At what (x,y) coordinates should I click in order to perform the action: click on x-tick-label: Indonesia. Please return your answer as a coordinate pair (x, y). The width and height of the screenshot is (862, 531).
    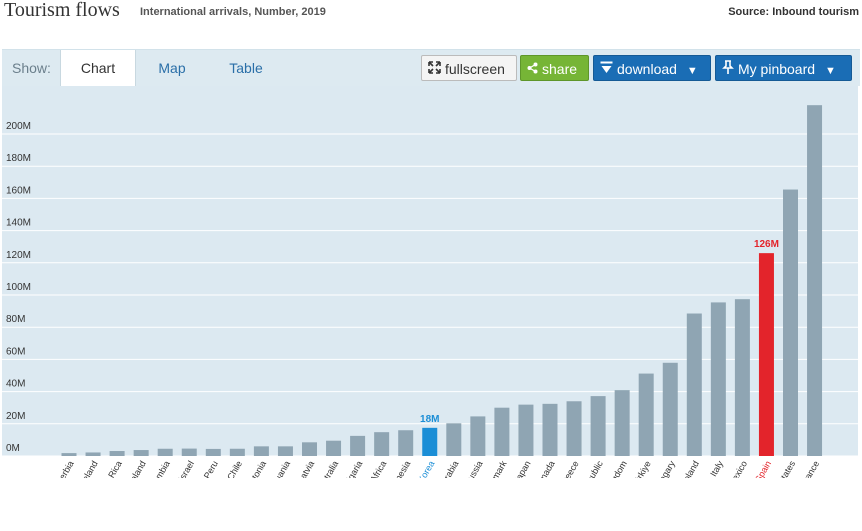
    Looking at the image, I should click on (398, 468).